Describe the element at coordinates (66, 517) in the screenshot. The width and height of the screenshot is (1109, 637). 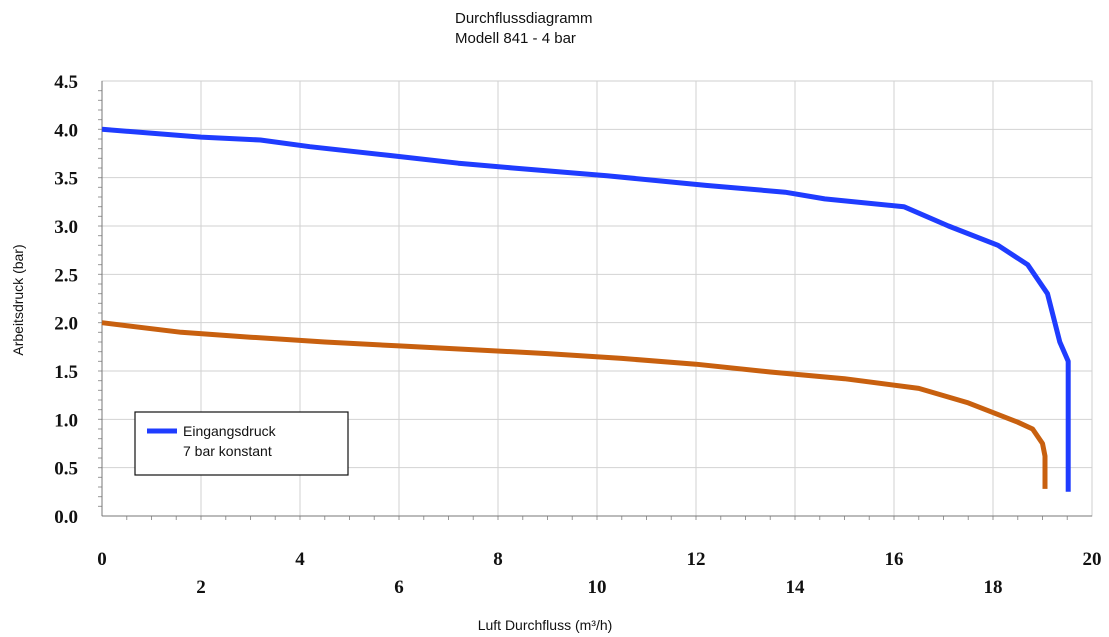
I see `y-tick-label: 0.0` at that location.